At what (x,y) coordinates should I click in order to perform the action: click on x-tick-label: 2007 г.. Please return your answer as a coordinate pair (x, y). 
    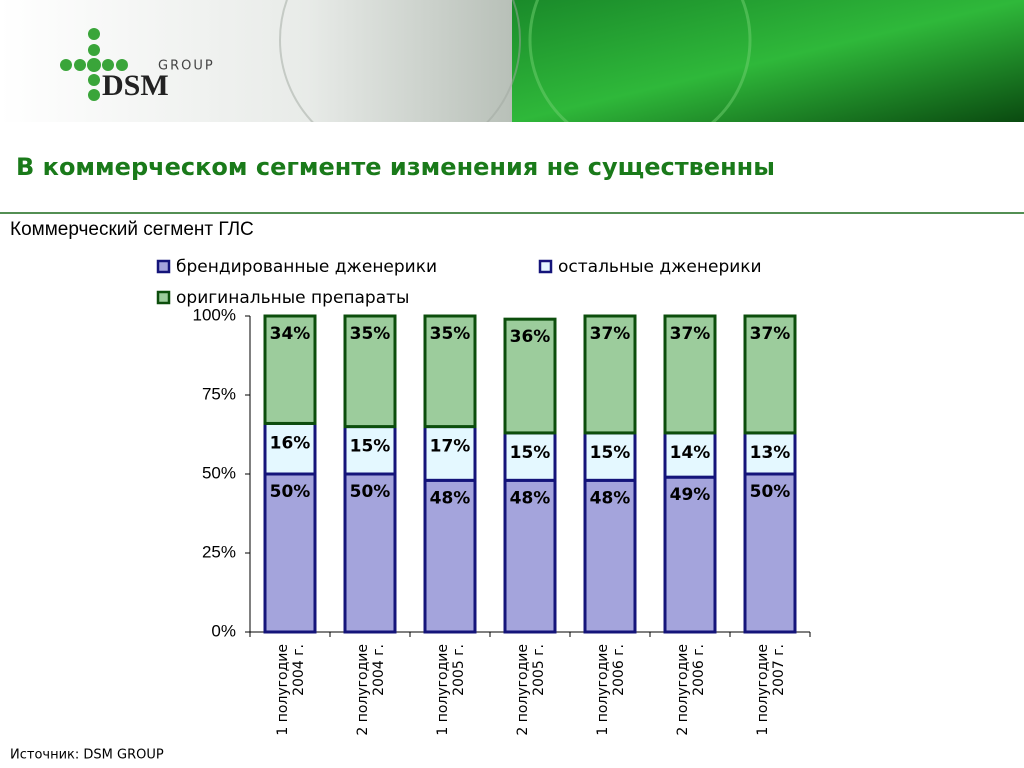
    Looking at the image, I should click on (779, 670).